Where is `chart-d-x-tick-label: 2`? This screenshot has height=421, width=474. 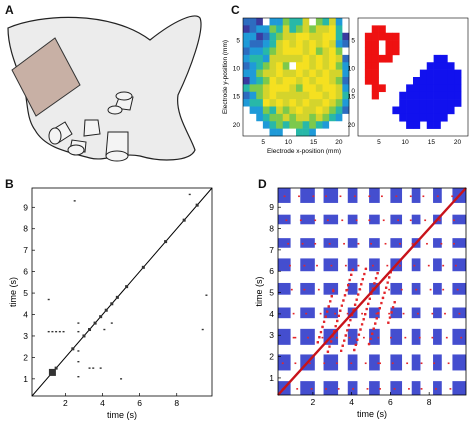 chart-d-x-tick-label: 2 is located at coordinates (313, 402).